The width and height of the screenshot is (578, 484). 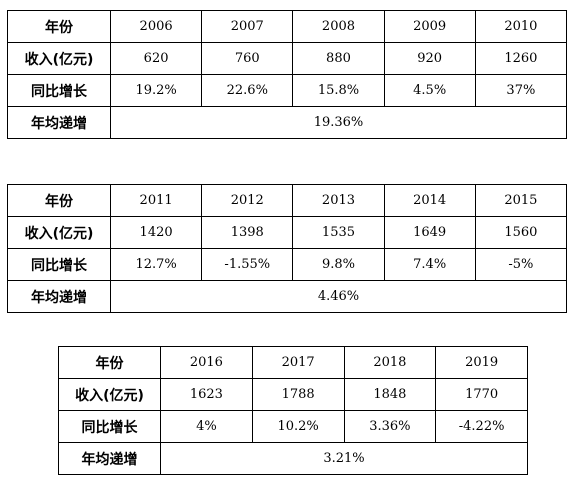 I want to click on year-cell: 2006, so click(x=156, y=26).